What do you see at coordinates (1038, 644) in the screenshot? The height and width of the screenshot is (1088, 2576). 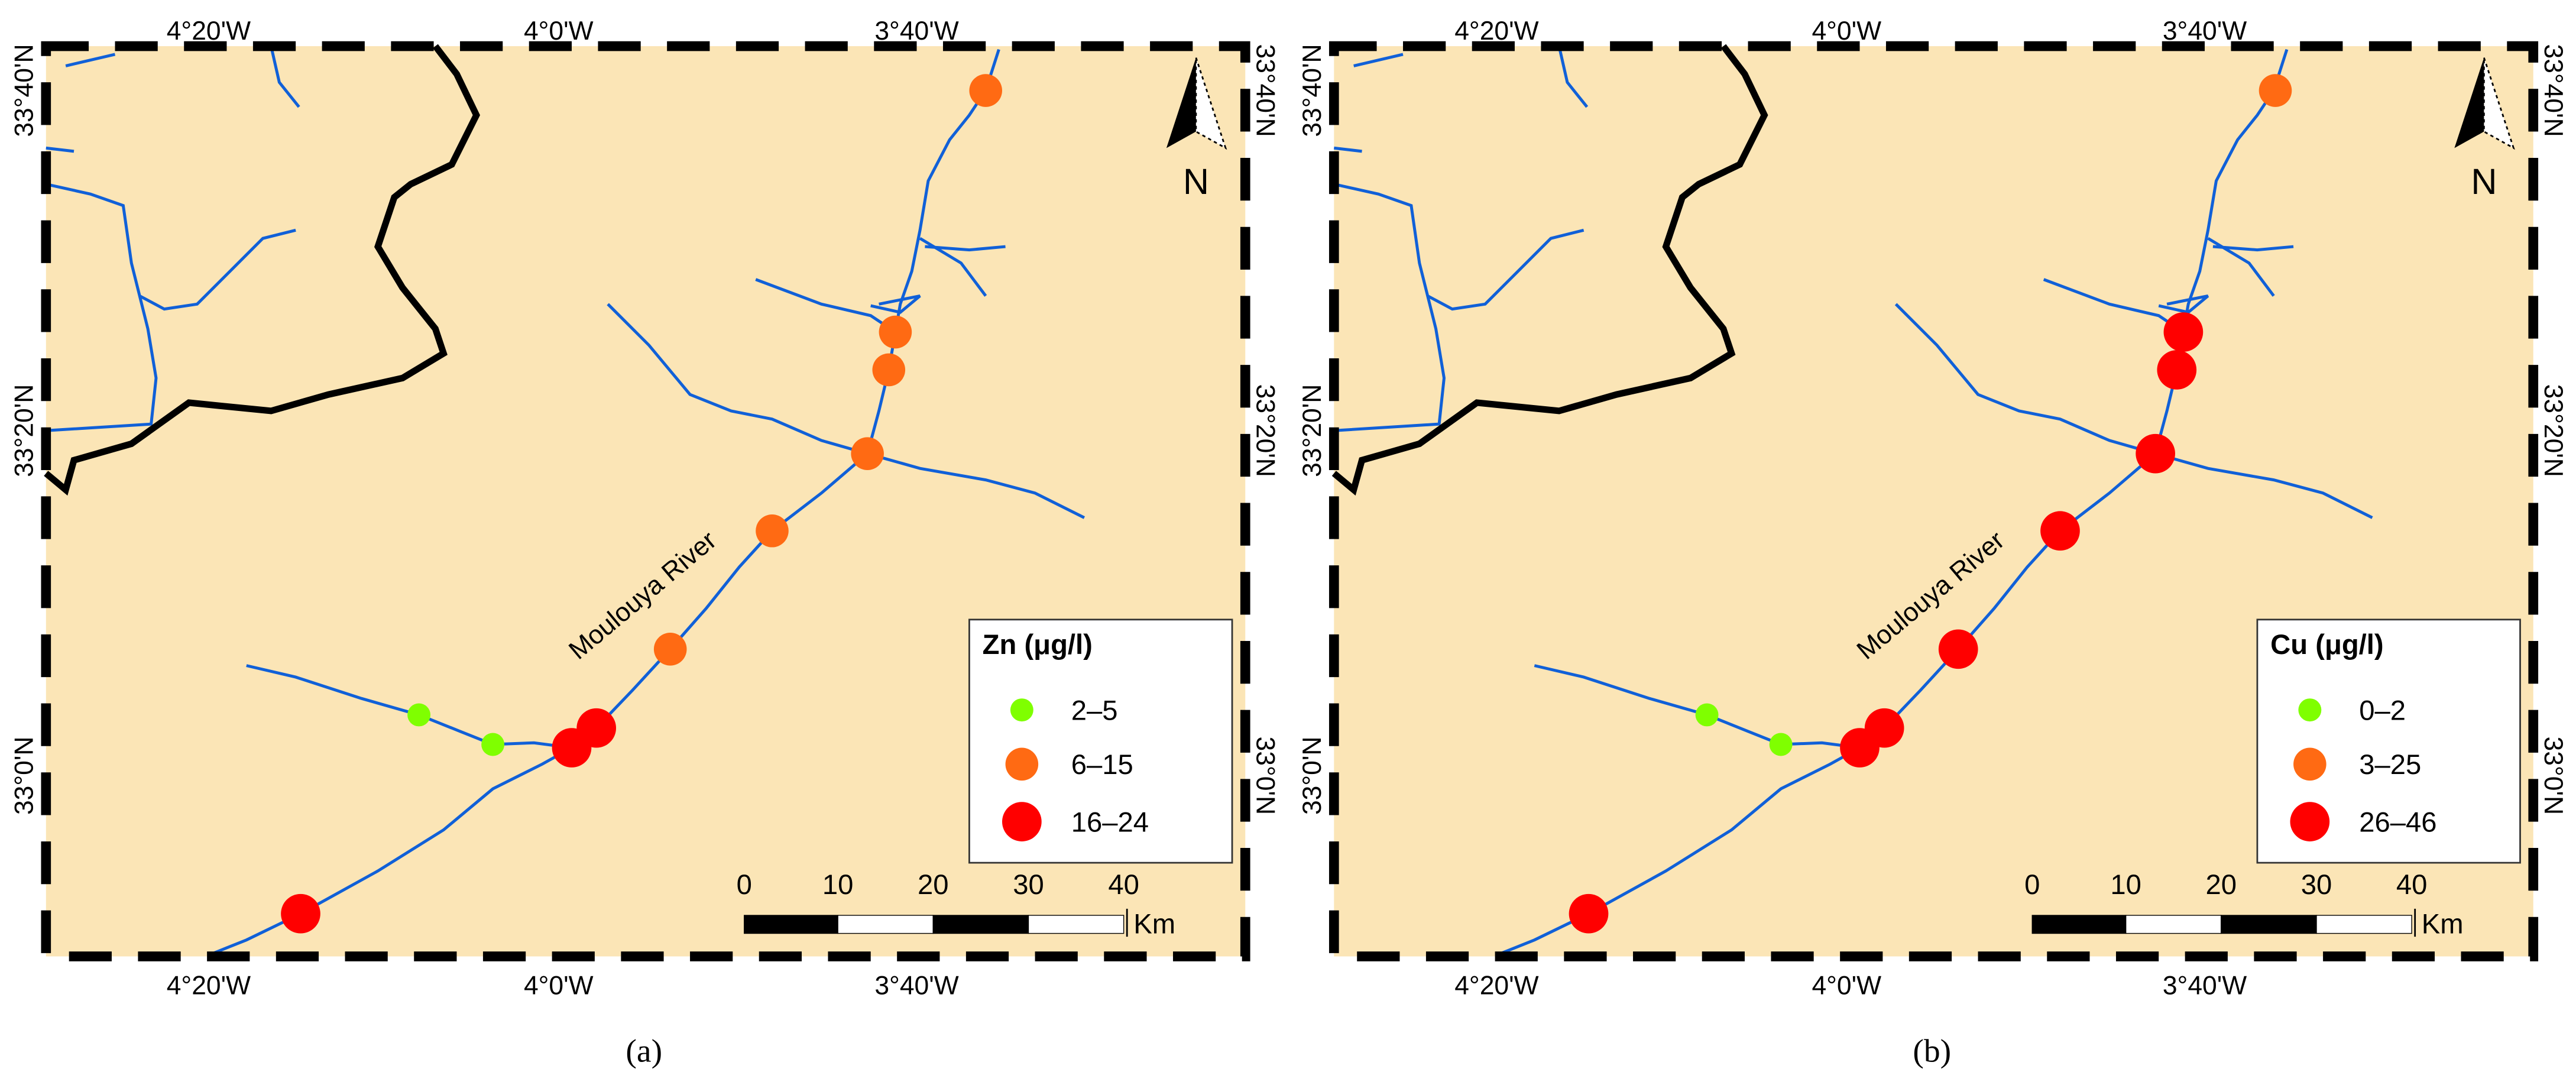 I see `legend-title: Zn (μg/l)` at bounding box center [1038, 644].